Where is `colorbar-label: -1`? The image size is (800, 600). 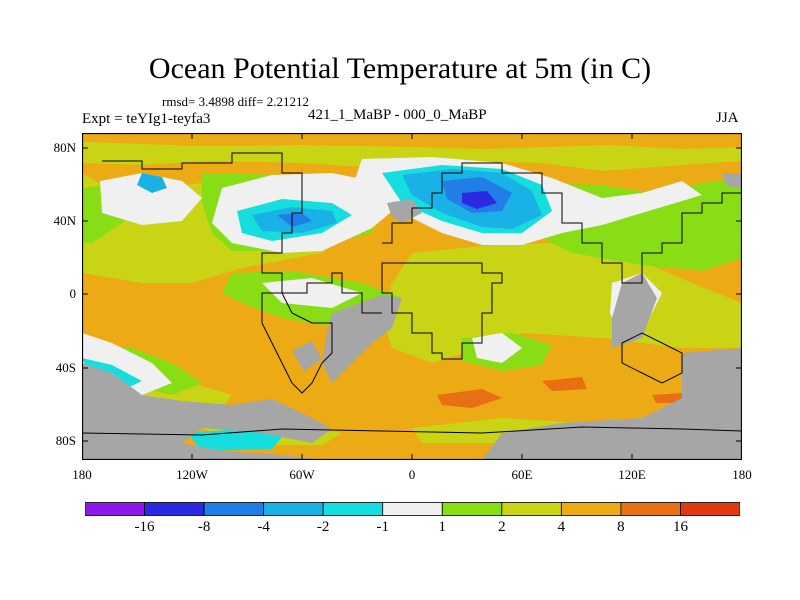
colorbar-label: -1 is located at coordinates (382, 527).